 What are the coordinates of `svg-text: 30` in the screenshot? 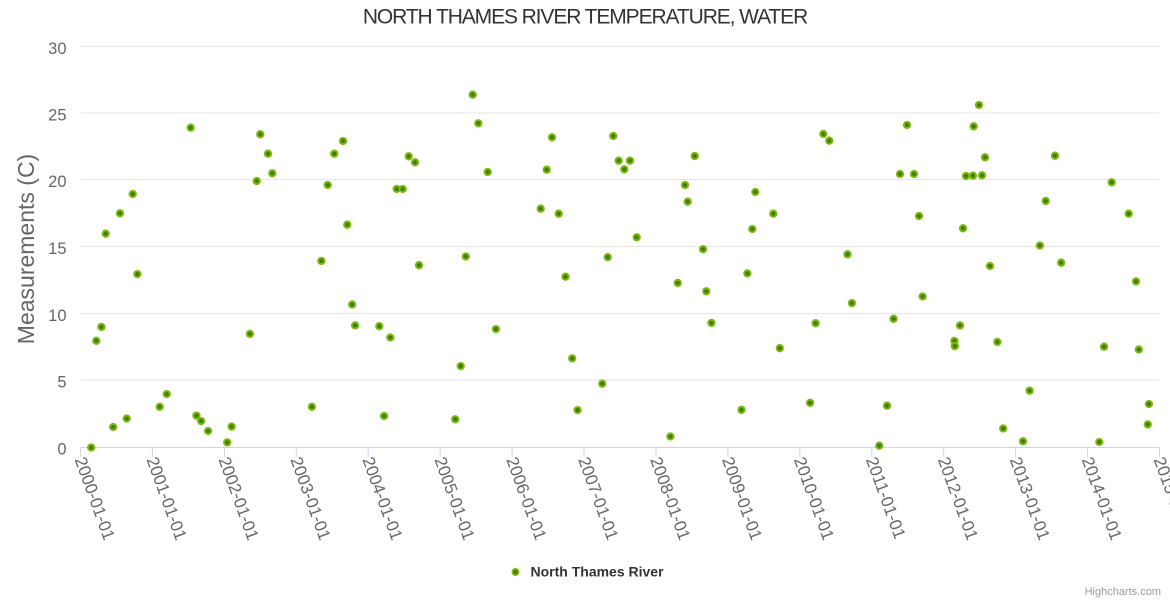 It's located at (57, 49).